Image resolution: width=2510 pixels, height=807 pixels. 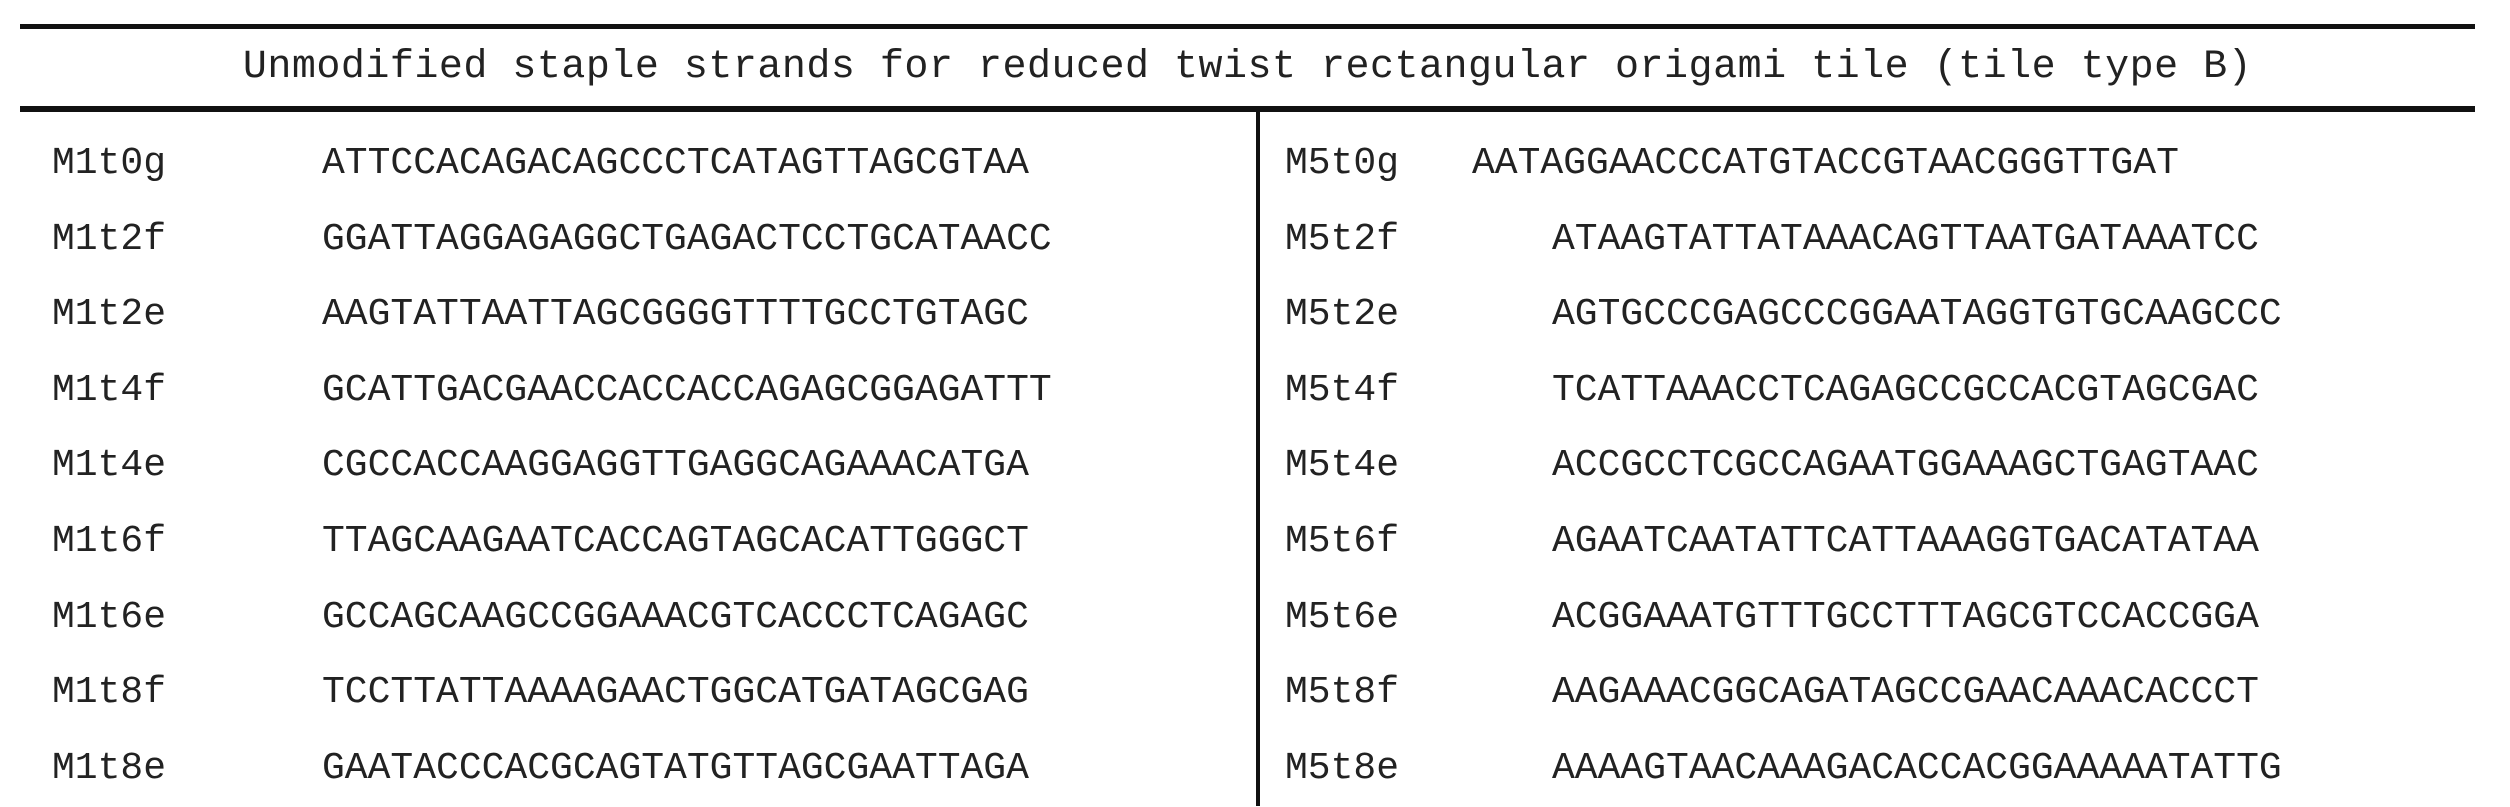 What do you see at coordinates (1905, 466) in the screenshot?
I see `strand-sequence: ACCGCCTCGCCAGAATGGAAAGCTGAGTAAC` at bounding box center [1905, 466].